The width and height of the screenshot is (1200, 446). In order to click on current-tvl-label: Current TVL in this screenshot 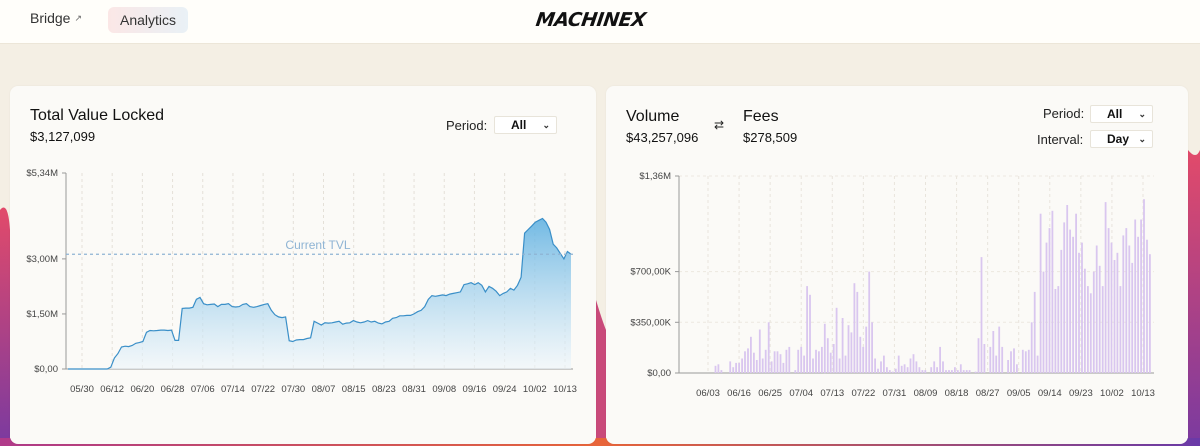, I will do `click(317, 245)`.